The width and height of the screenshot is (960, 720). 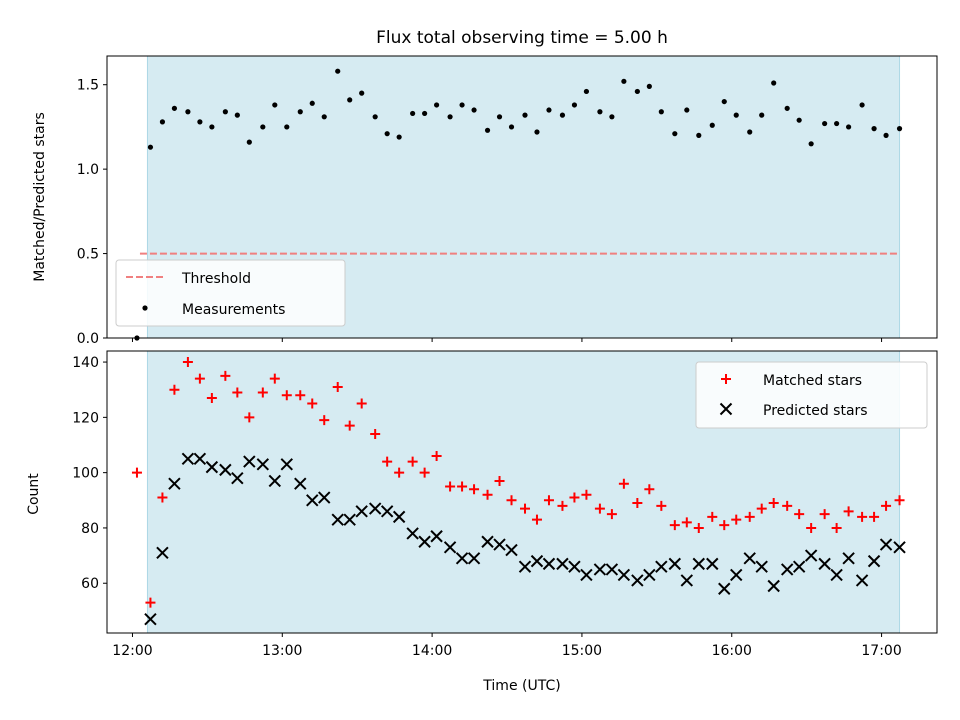 What do you see at coordinates (88, 255) in the screenshot?
I see `y-tick-label: 0.5` at bounding box center [88, 255].